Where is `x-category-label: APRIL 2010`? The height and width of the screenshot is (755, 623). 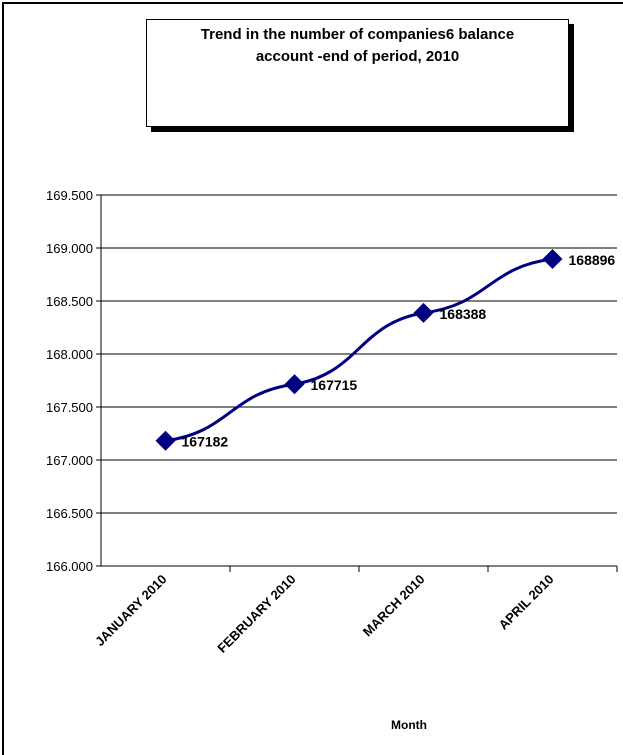 x-category-label: APRIL 2010 is located at coordinates (526, 602).